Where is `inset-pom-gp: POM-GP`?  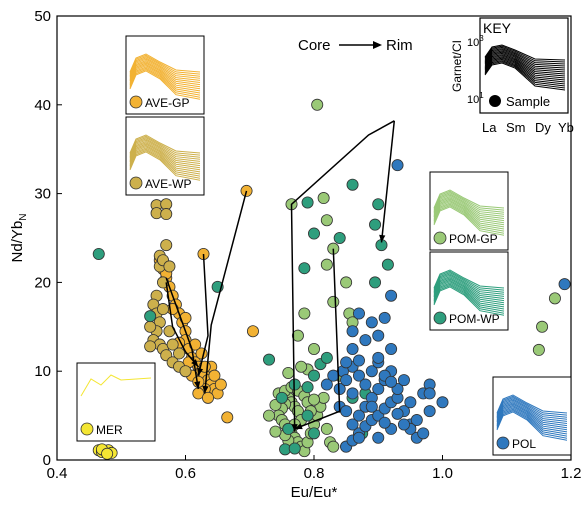
inset-pom-gp: POM-GP is located at coordinates (469, 211).